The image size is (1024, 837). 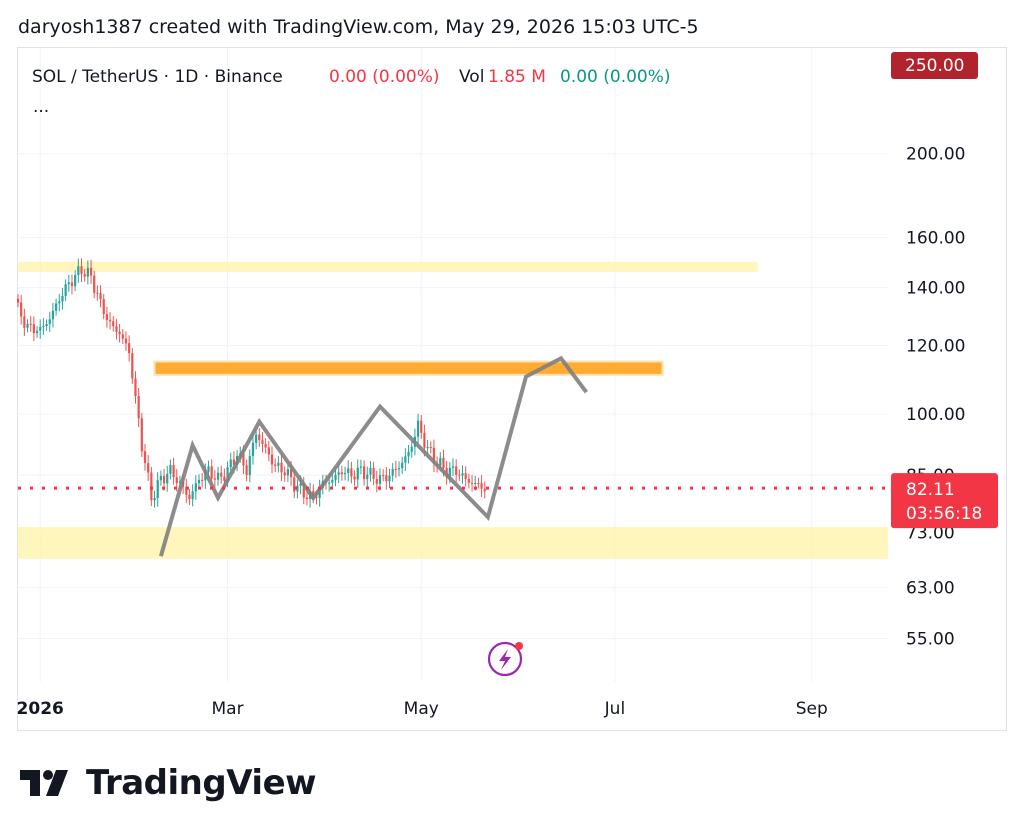 What do you see at coordinates (44, 783) in the screenshot?
I see `tradingview-logo-icon` at bounding box center [44, 783].